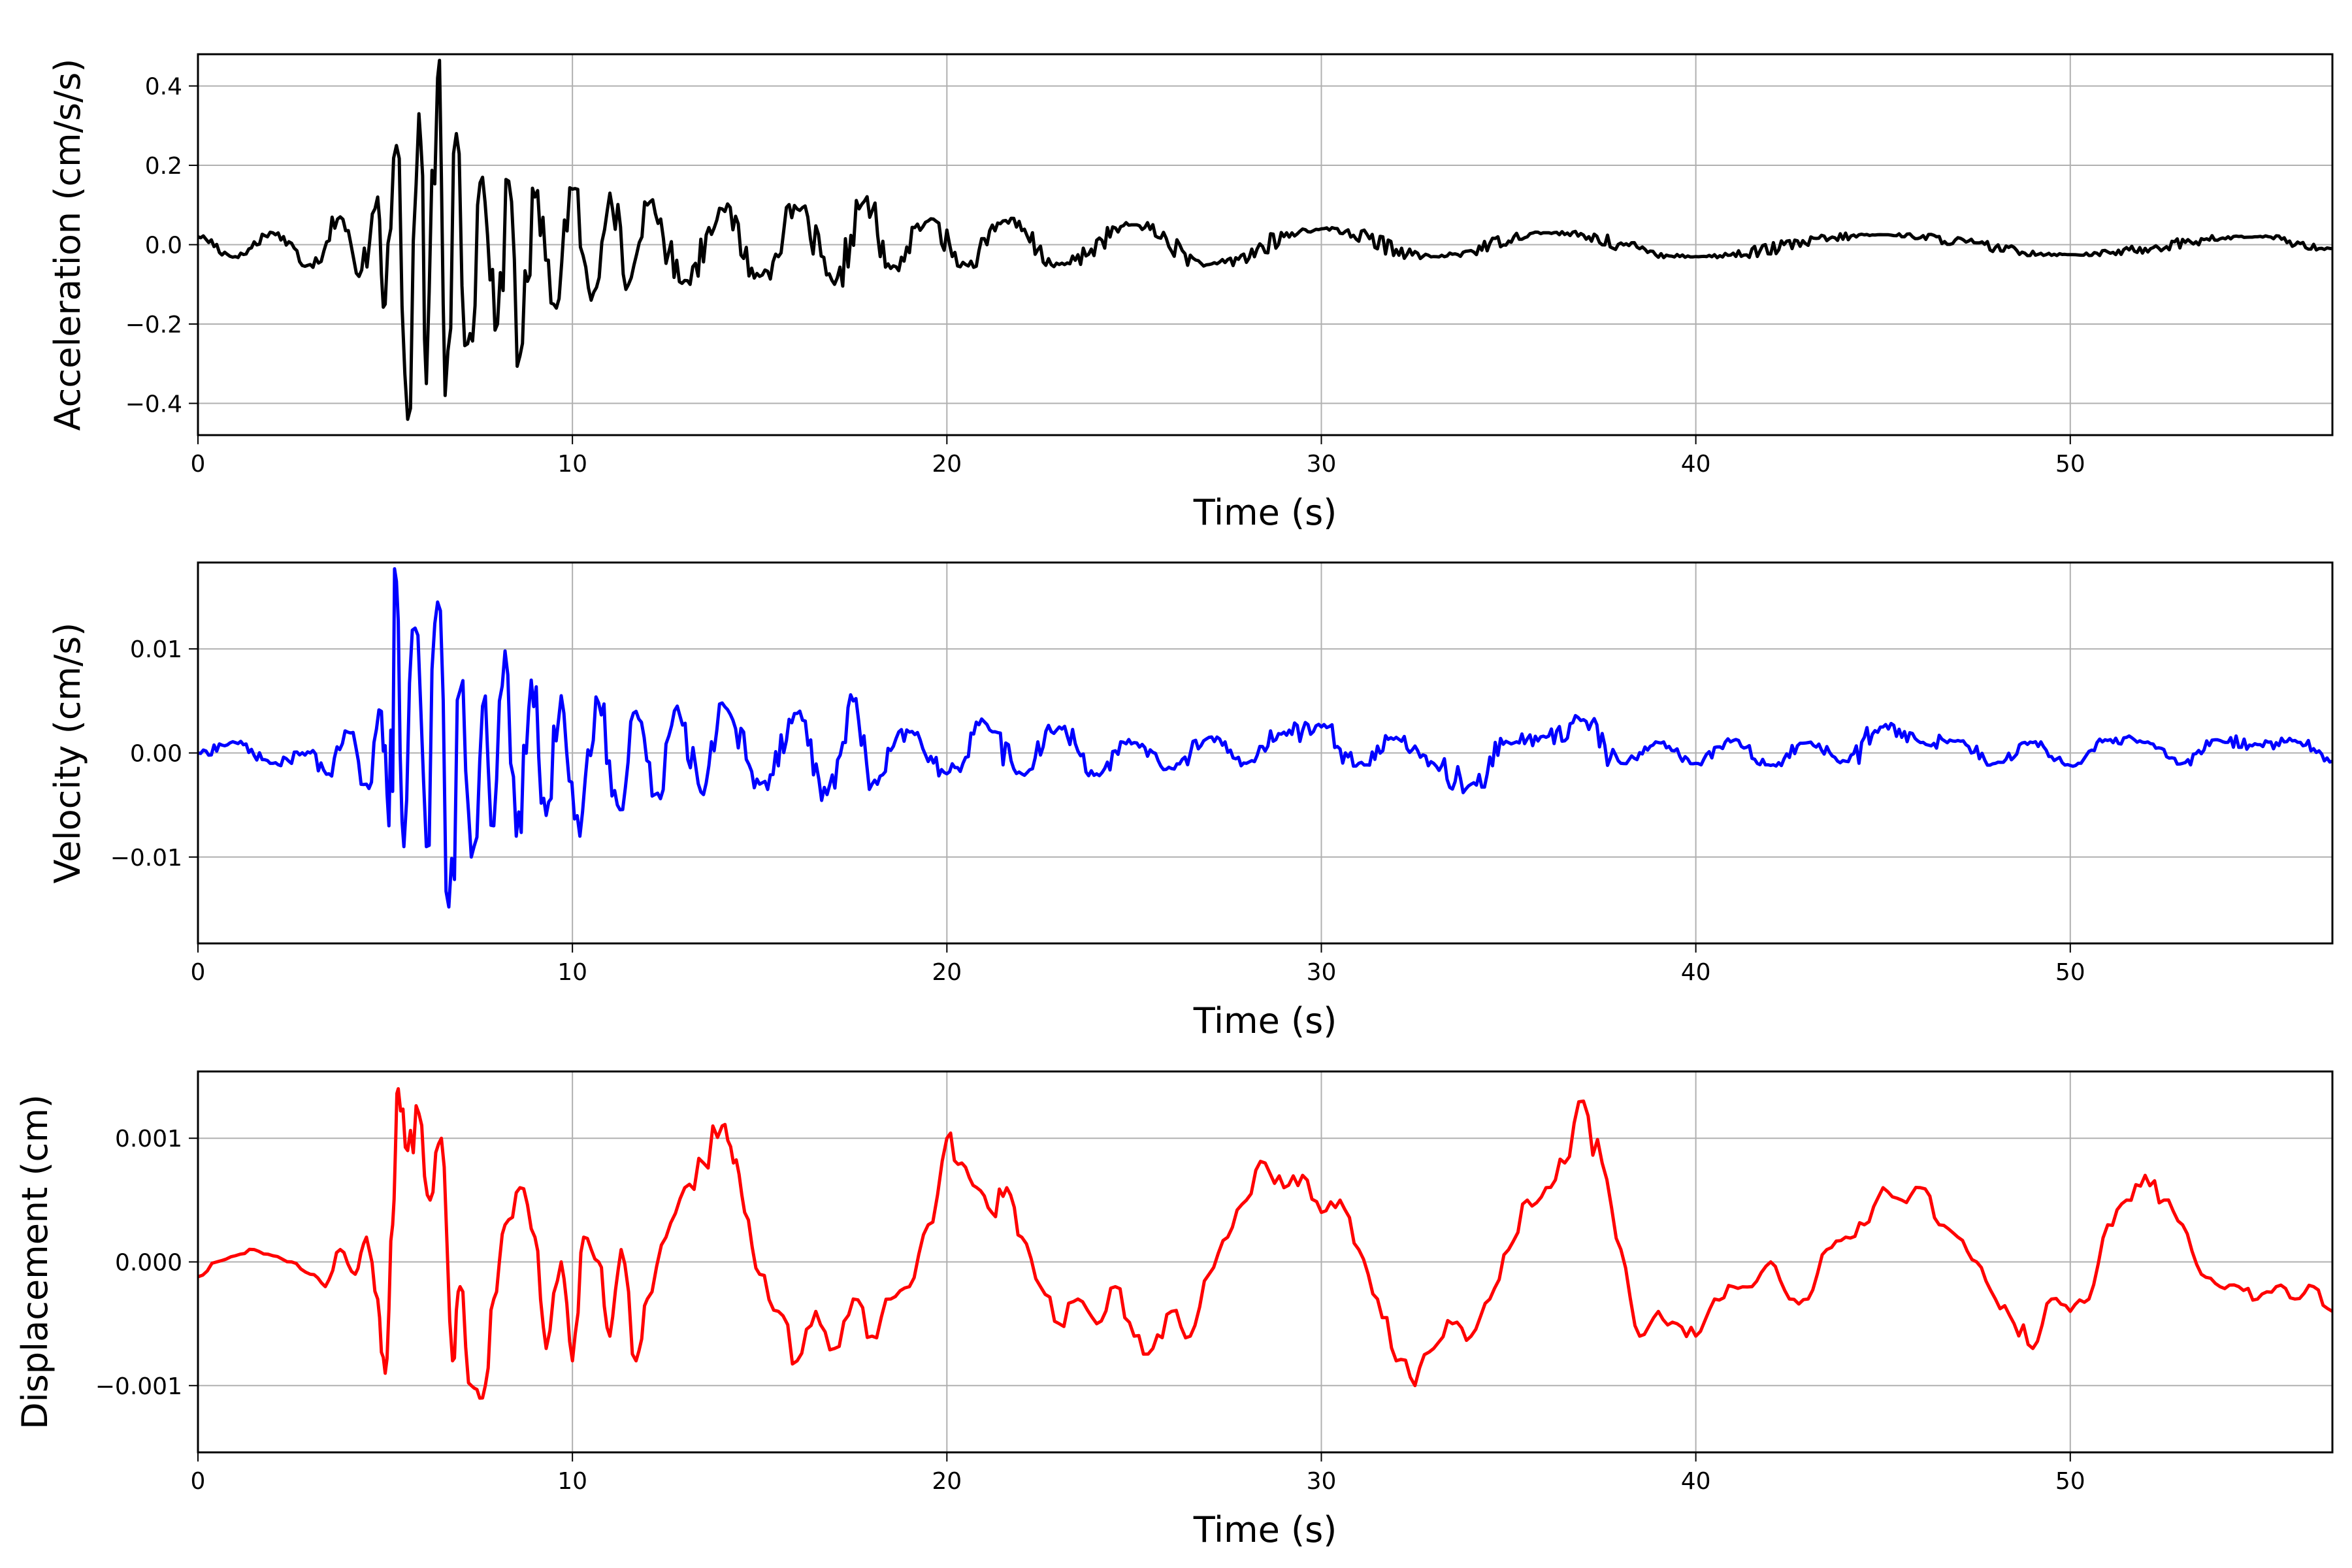  Describe the element at coordinates (1322, 972) in the screenshot. I see `velocity-xtick-label: 30` at that location.